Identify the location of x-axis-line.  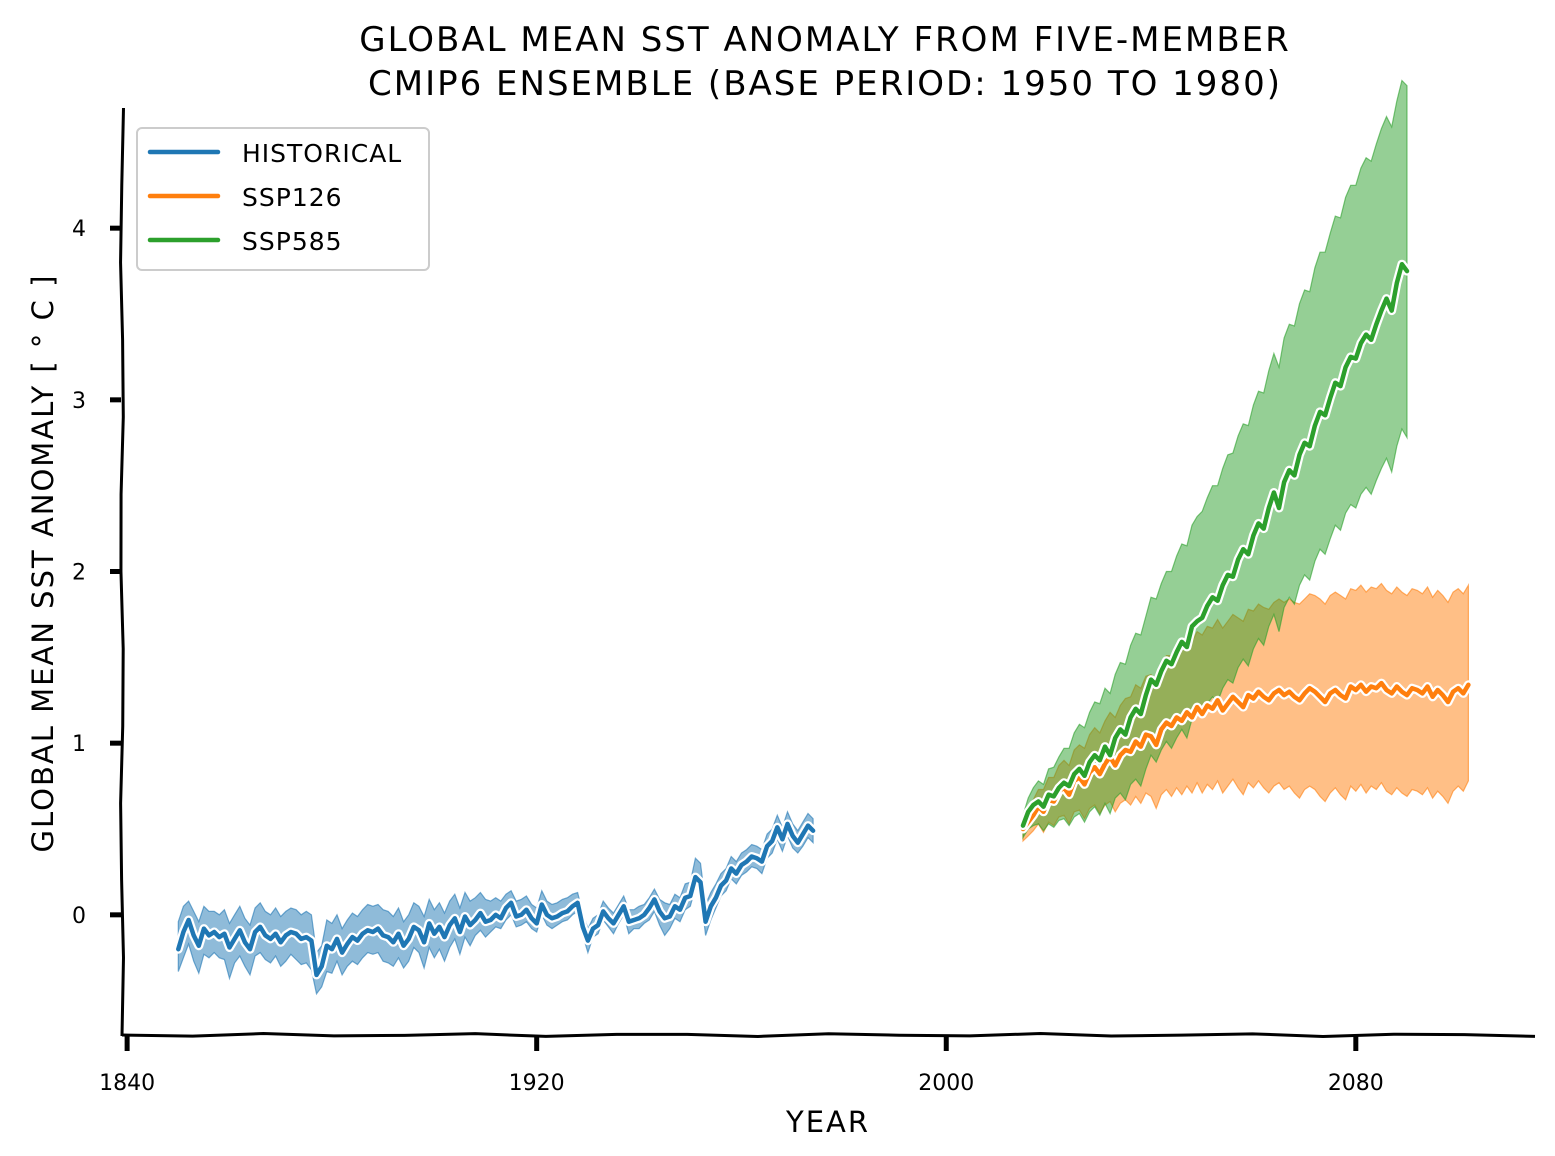
(828, 1034).